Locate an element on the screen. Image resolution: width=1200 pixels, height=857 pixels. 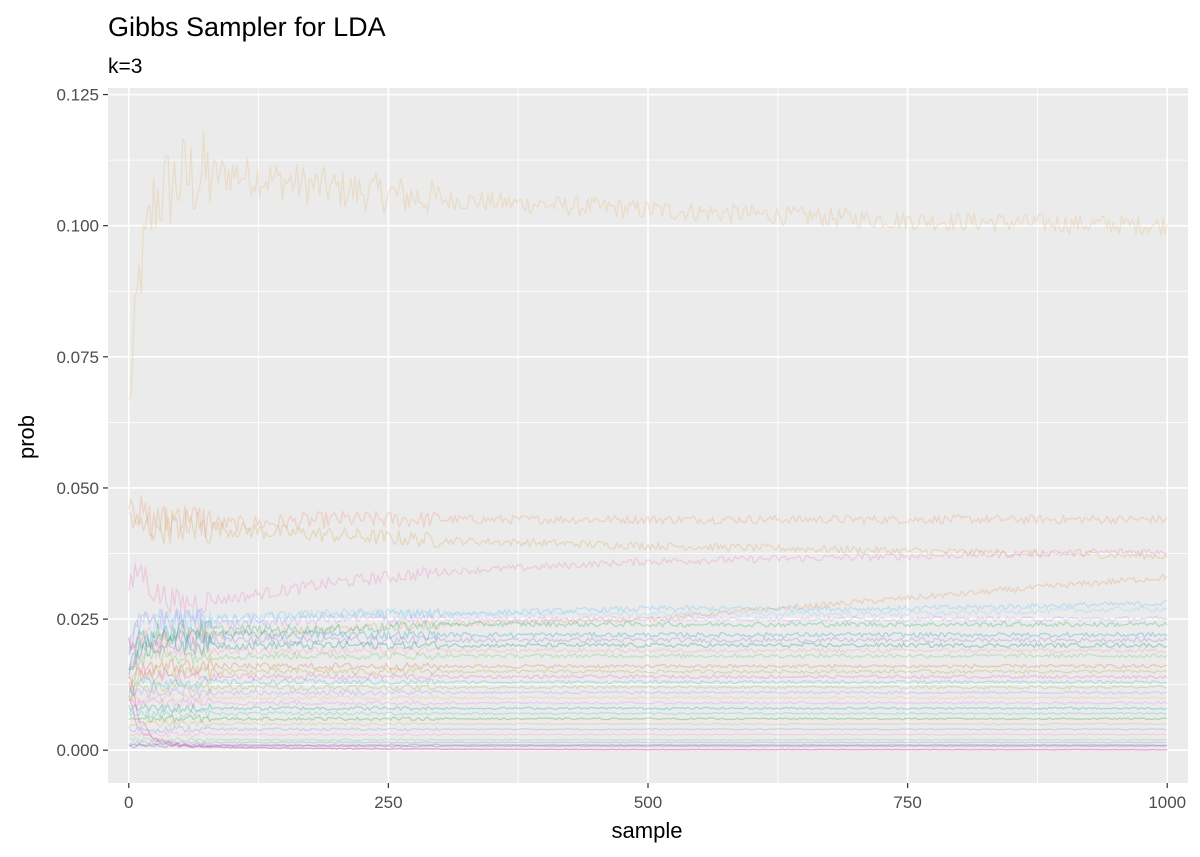
y-axis-title: prob is located at coordinates (26, 437).